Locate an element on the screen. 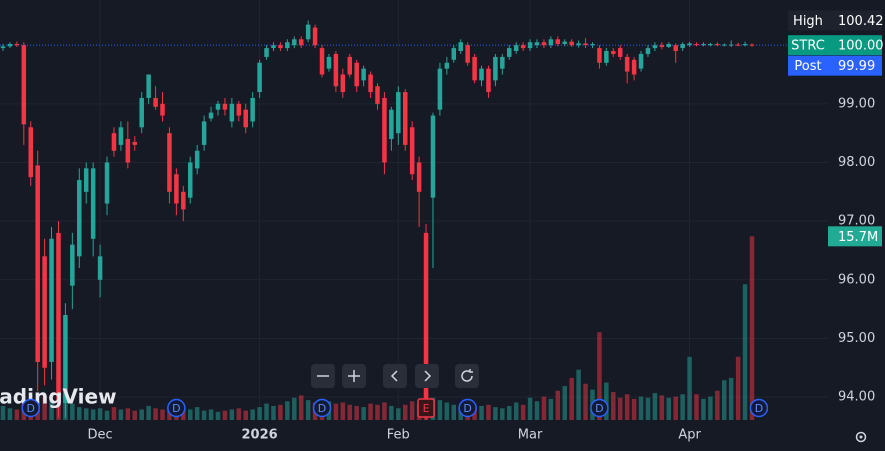 This screenshot has width=885, height=451. settings-button is located at coordinates (861, 437).